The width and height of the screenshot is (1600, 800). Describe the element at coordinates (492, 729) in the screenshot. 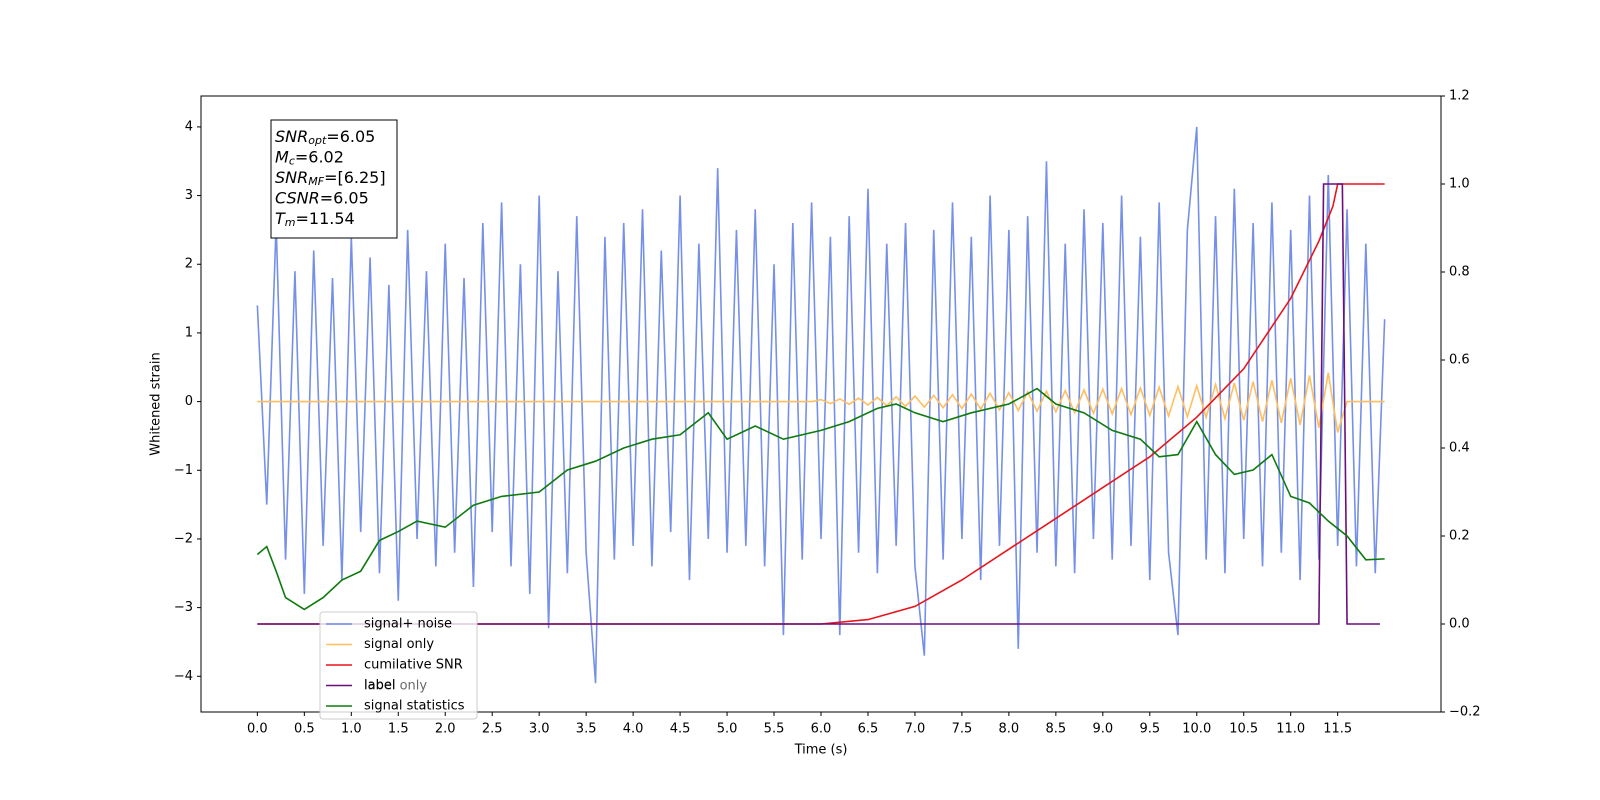

I see `x-tick-label: 2.5` at that location.